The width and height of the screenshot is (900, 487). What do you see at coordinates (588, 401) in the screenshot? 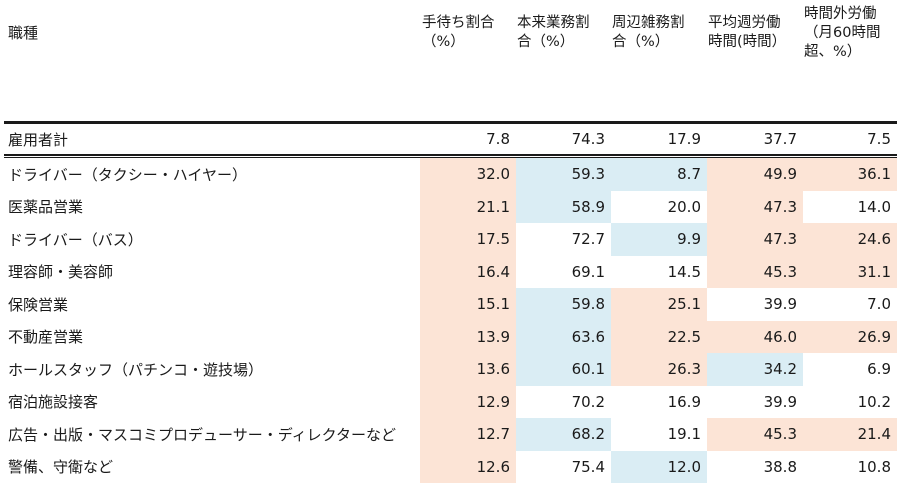
I see `cell: 70.2` at bounding box center [588, 401].